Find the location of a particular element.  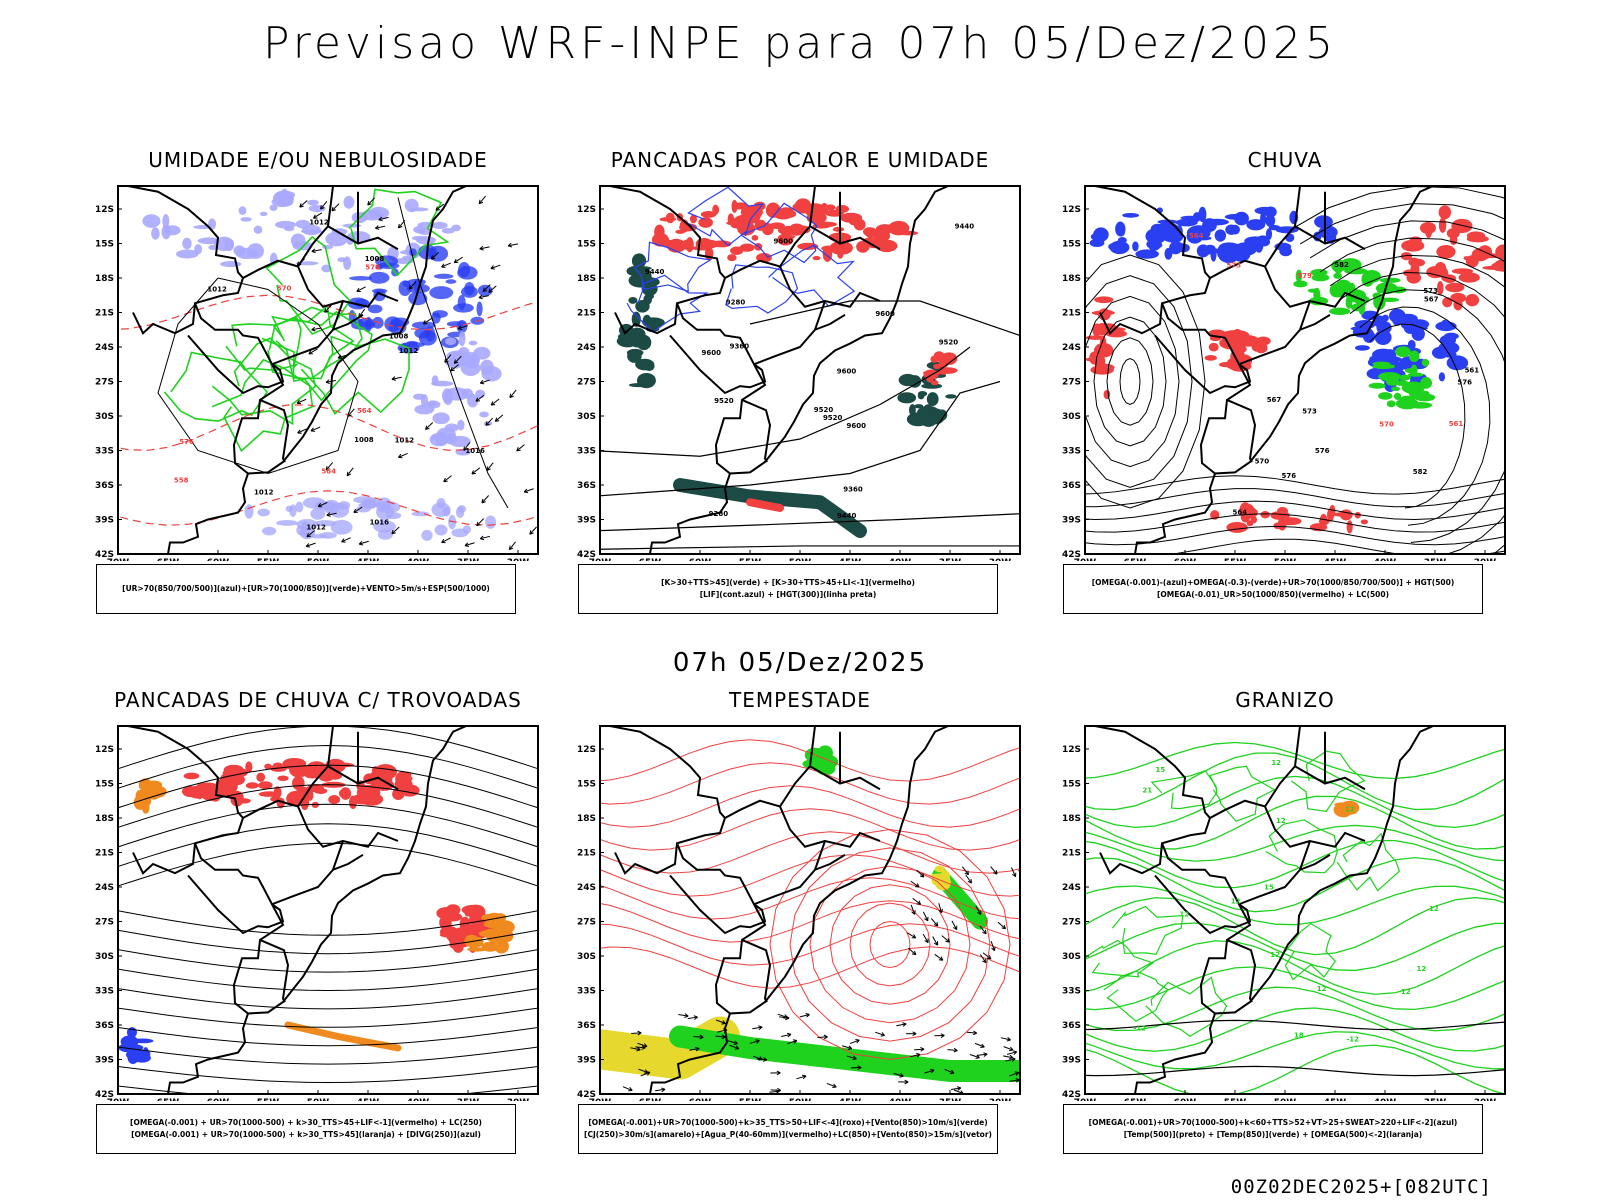

lat-tick-label: 39S is located at coordinates (1071, 521).